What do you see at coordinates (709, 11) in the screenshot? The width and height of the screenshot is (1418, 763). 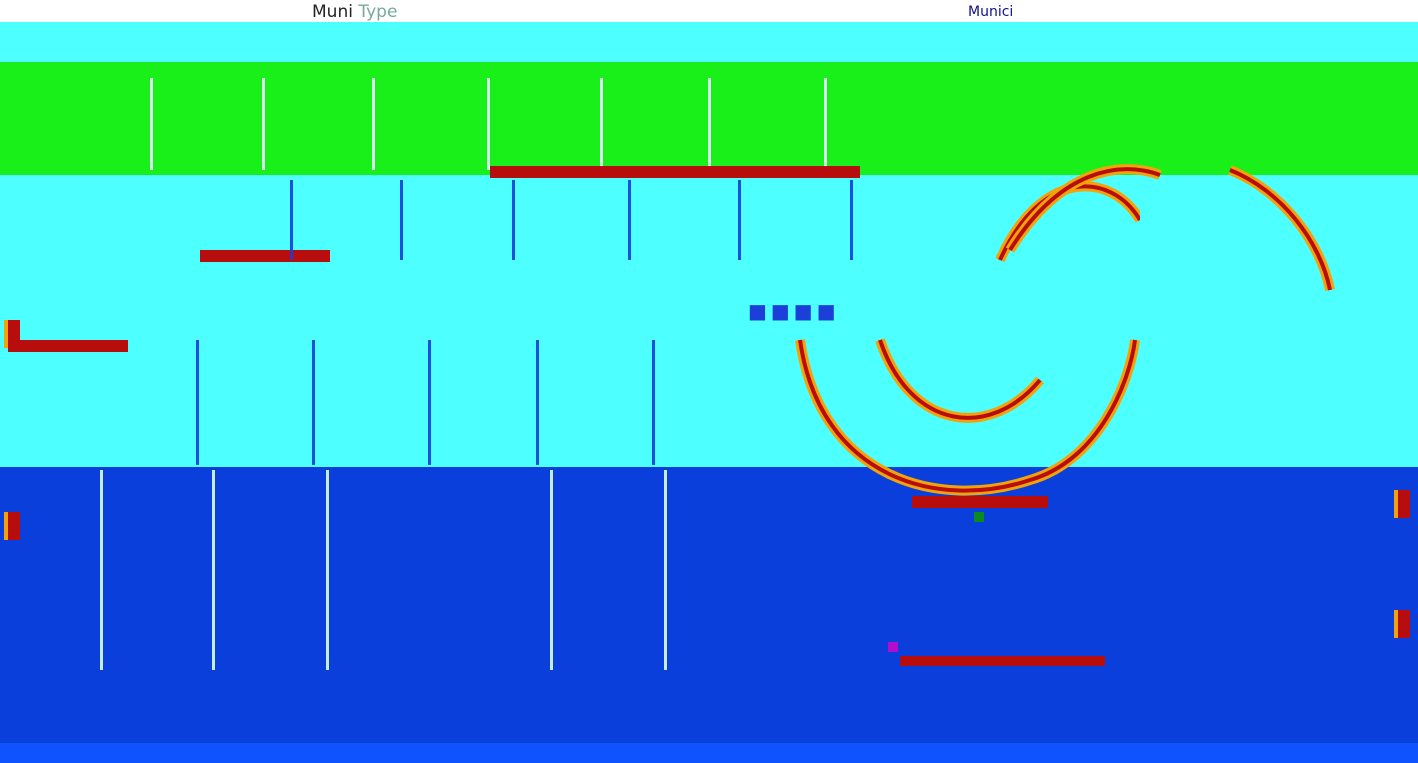 I see `top-strip` at bounding box center [709, 11].